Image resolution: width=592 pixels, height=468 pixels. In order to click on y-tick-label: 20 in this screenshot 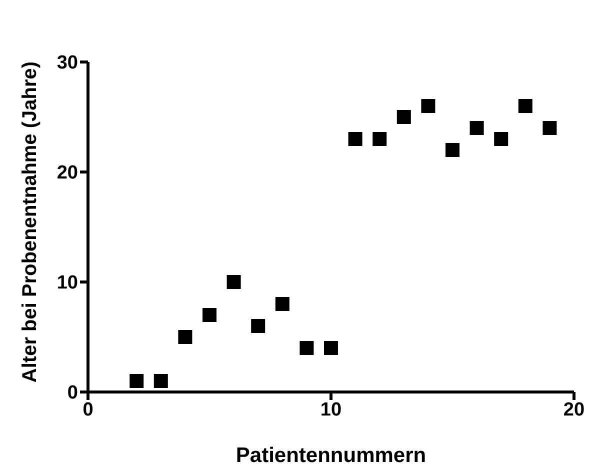, I will do `click(67, 173)`.